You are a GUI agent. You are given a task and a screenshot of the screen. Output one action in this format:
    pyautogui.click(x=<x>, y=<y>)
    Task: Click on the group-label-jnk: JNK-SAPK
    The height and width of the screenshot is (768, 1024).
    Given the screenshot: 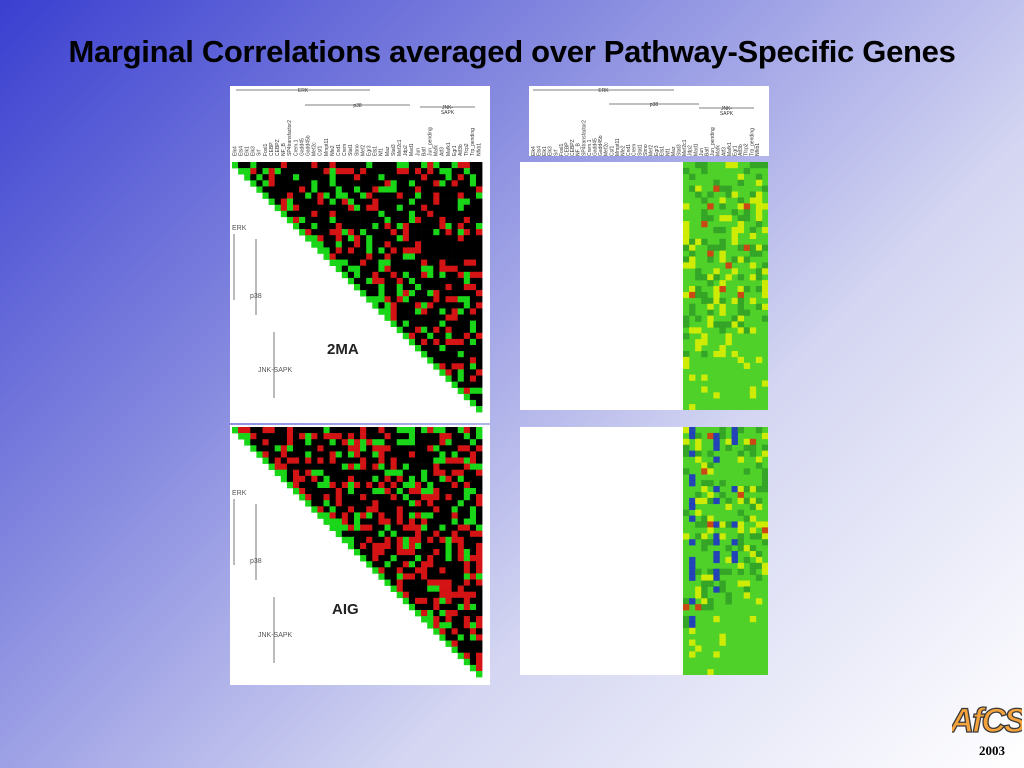 What is the action you would take?
    pyautogui.click(x=275, y=635)
    